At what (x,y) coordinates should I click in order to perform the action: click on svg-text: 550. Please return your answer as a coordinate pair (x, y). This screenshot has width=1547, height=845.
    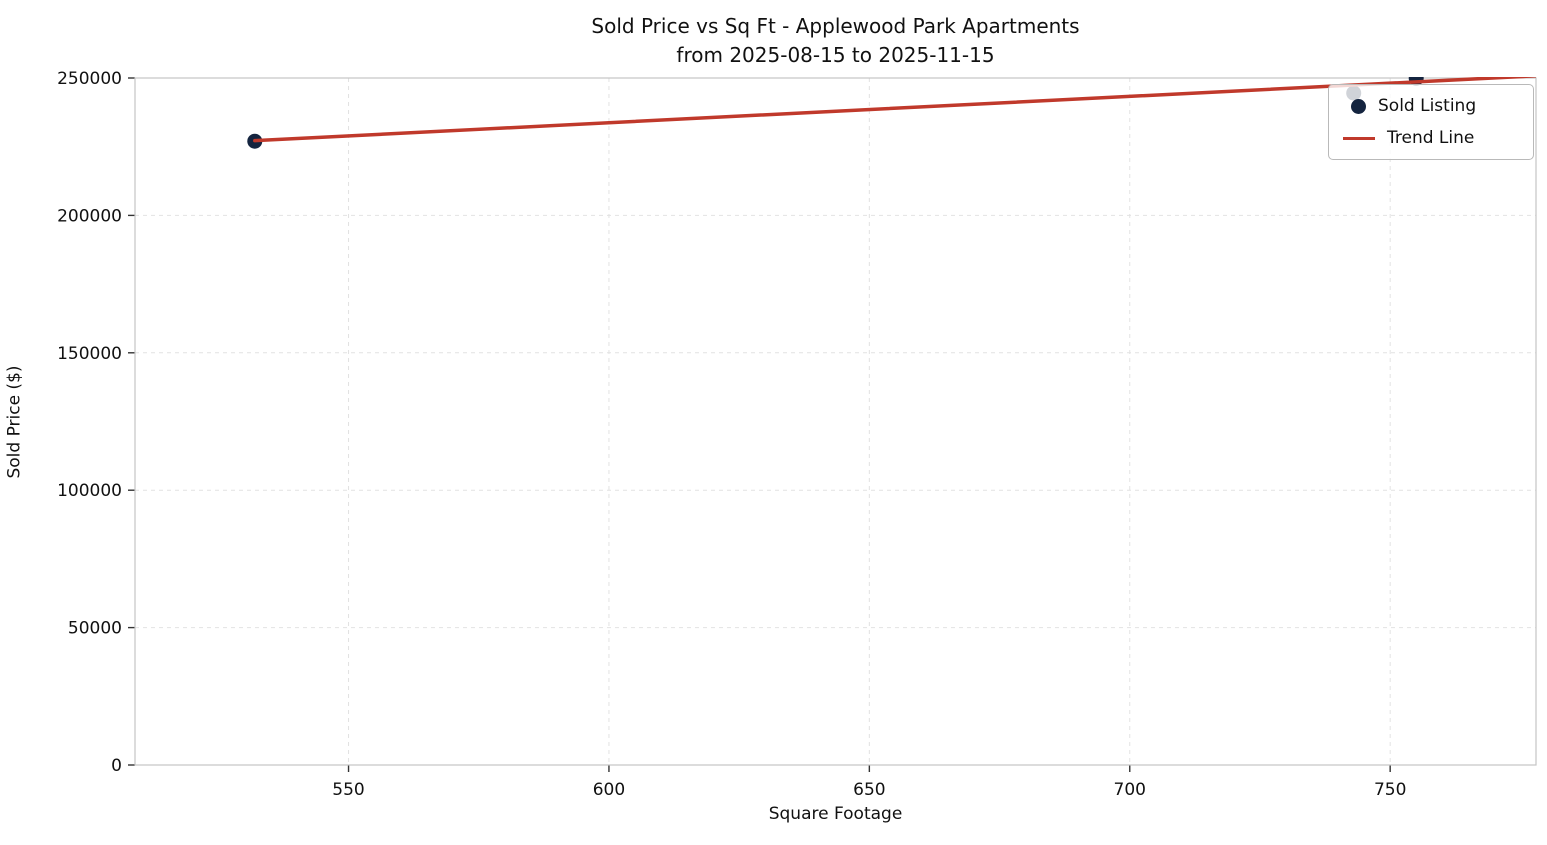
    Looking at the image, I should click on (348, 790).